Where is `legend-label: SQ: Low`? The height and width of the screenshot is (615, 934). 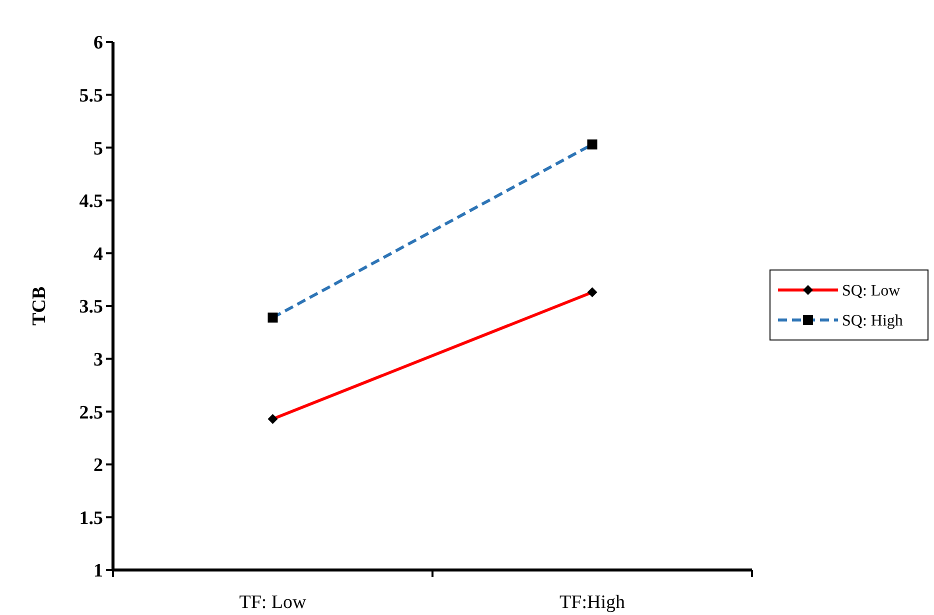 legend-label: SQ: Low is located at coordinates (871, 291).